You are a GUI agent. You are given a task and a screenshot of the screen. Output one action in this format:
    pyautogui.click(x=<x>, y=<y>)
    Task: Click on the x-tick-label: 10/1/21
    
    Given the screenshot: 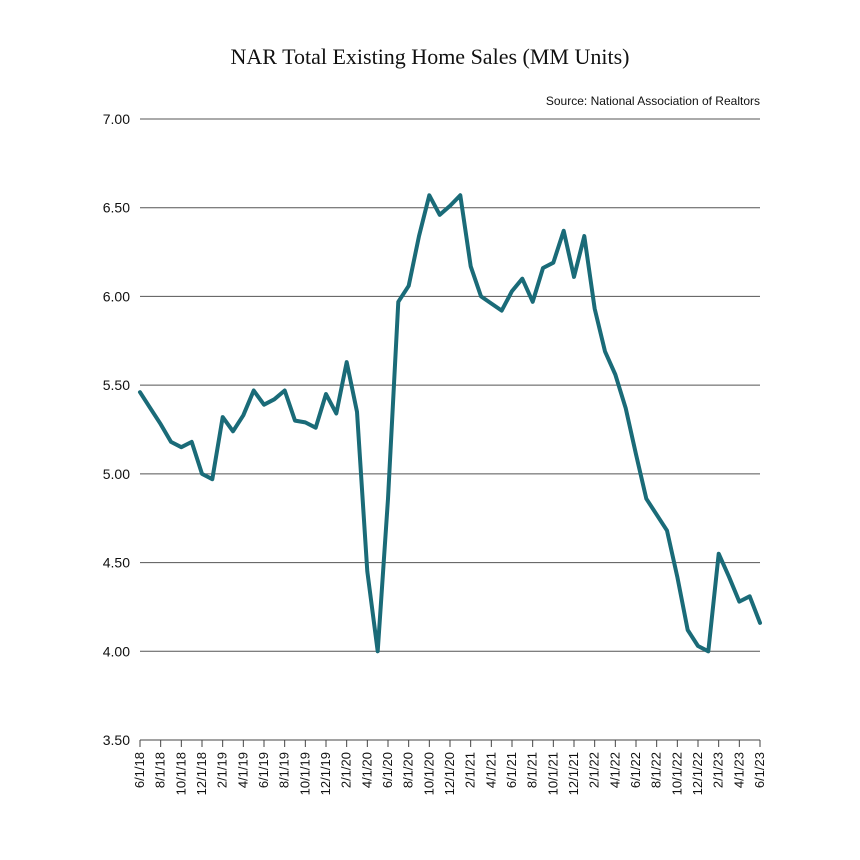 What is the action you would take?
    pyautogui.click(x=552, y=773)
    